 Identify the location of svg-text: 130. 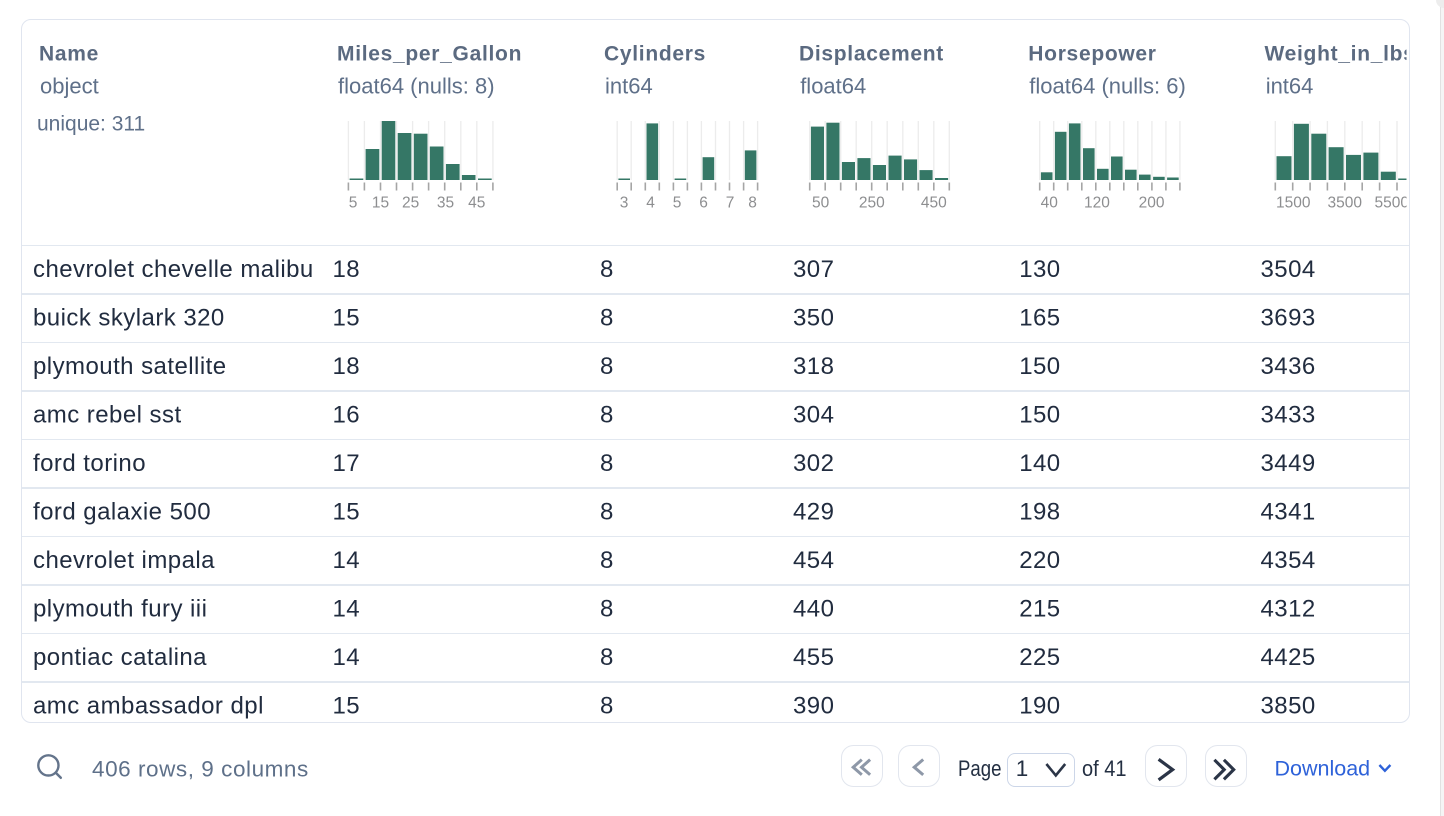
(1039, 269).